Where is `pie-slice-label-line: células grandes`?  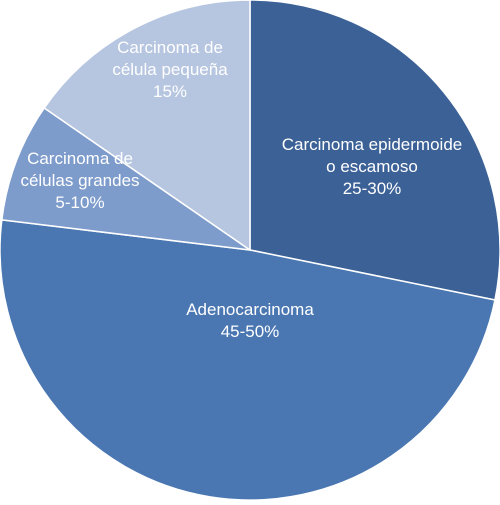
pie-slice-label-line: células grandes is located at coordinates (79, 180).